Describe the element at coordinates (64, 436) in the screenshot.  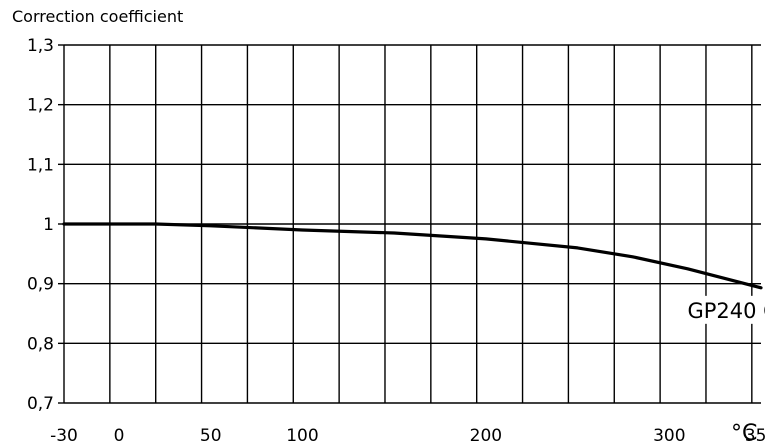
I see `x-tick-label: -30` at that location.